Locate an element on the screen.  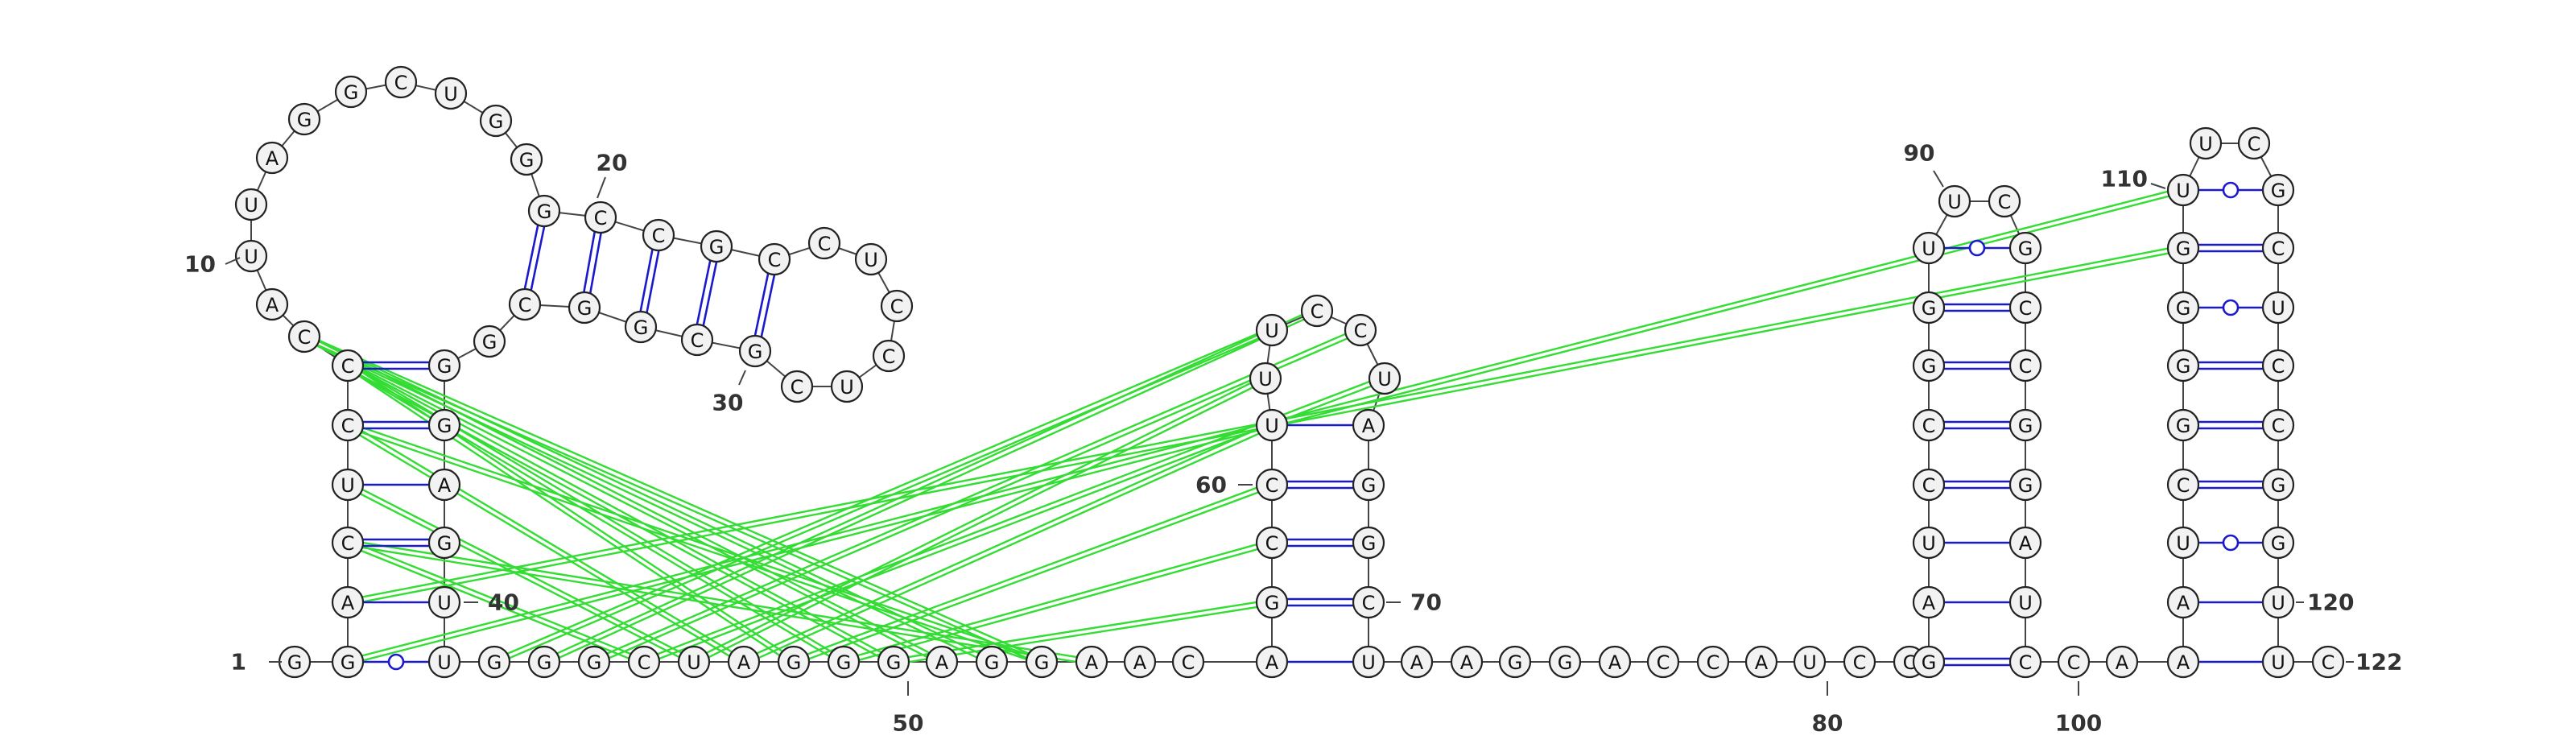
number-label-tick is located at coordinates (1938, 179).